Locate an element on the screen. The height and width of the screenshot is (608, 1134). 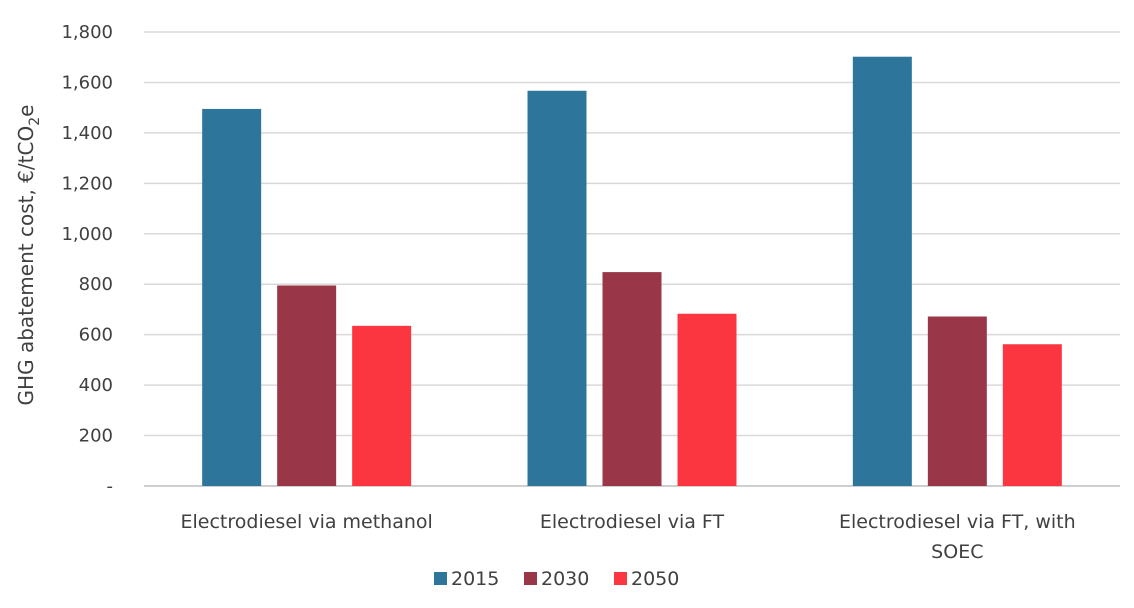
legend-label-2030: 2030 is located at coordinates (565, 579).